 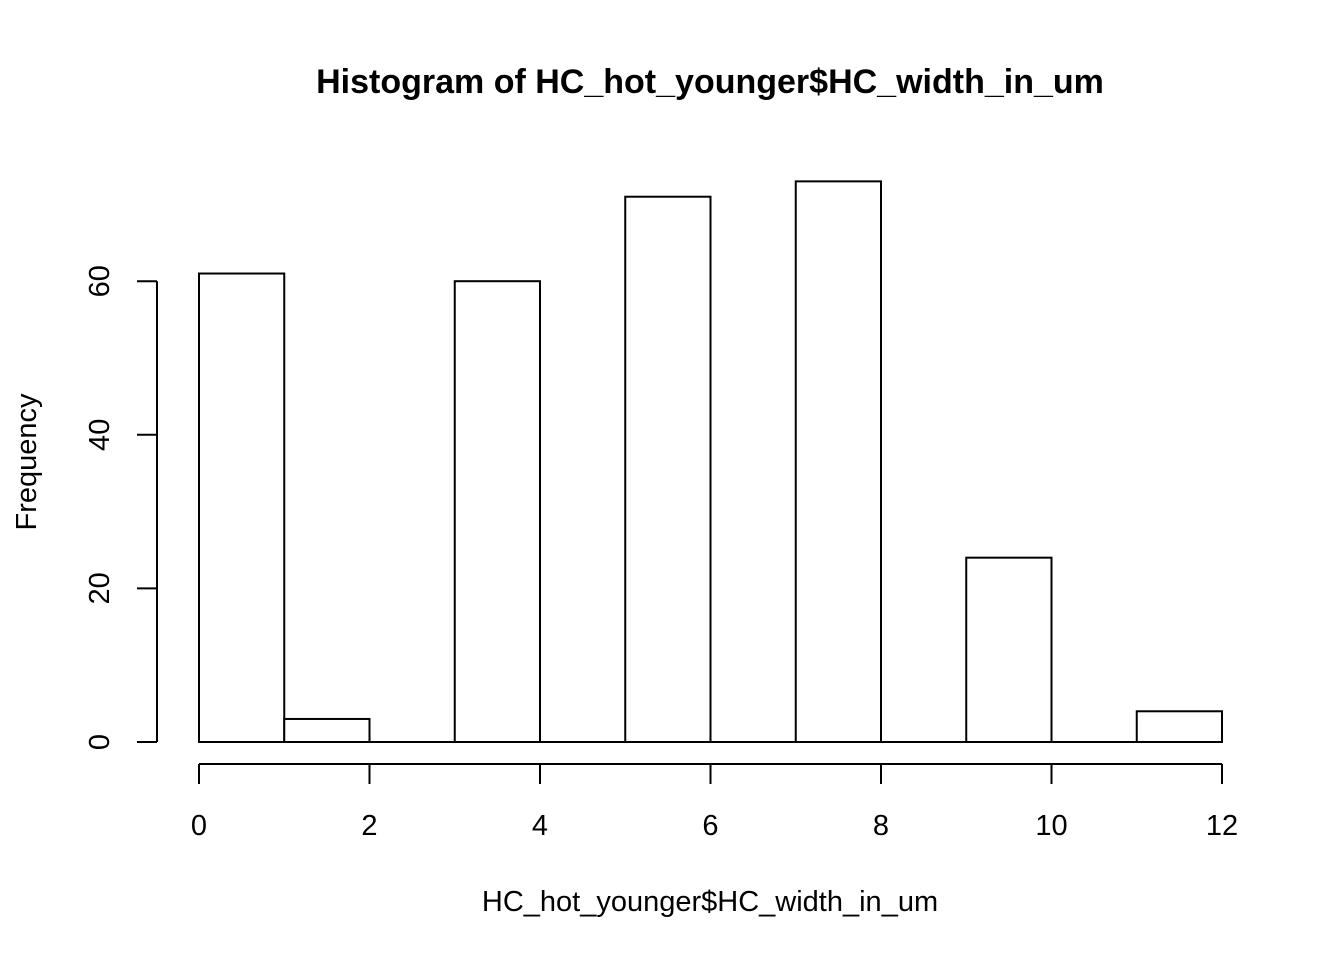 I want to click on x-tick-label: 12, so click(x=1222, y=826).